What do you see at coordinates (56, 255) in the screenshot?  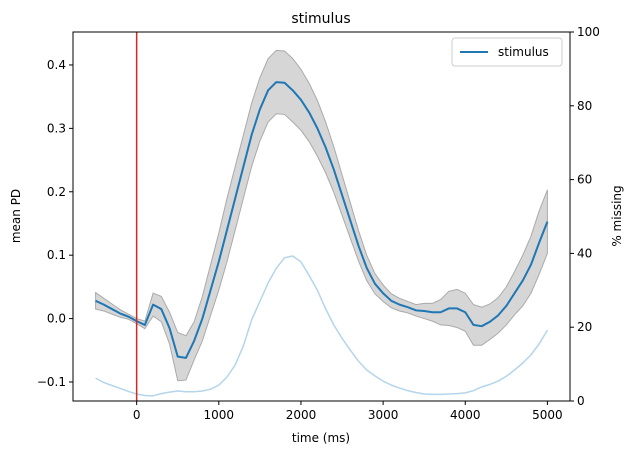 I see `y-tick-label: 0.1` at bounding box center [56, 255].